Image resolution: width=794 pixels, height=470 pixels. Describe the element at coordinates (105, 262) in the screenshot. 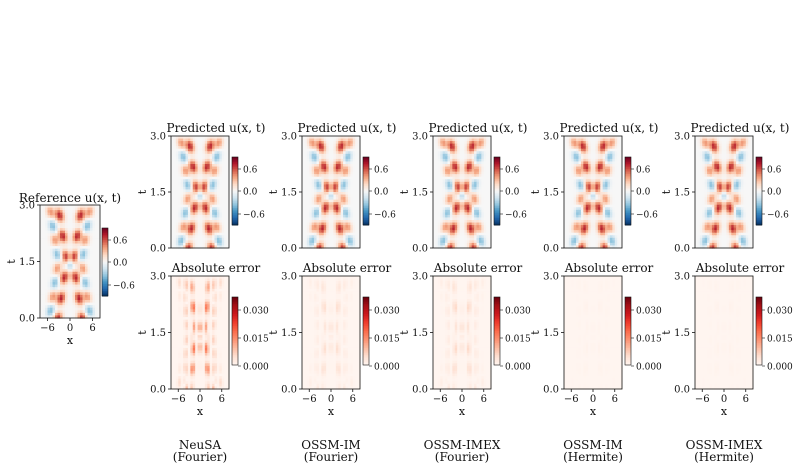

I see `reference-colorbar` at that location.